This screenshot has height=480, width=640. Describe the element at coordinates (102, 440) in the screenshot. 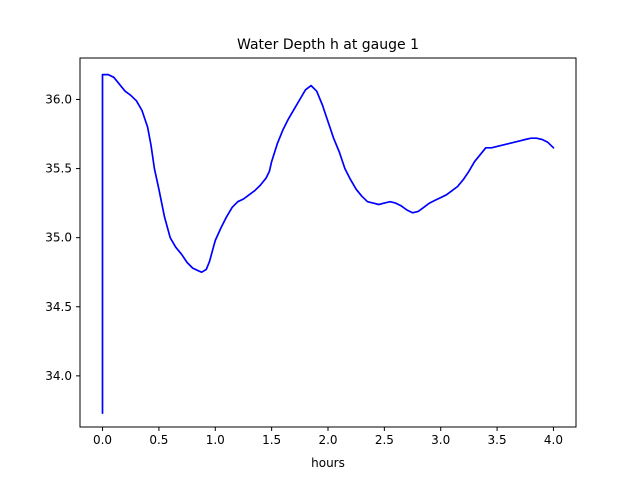

I see `x-tick-label: 0.0` at that location.